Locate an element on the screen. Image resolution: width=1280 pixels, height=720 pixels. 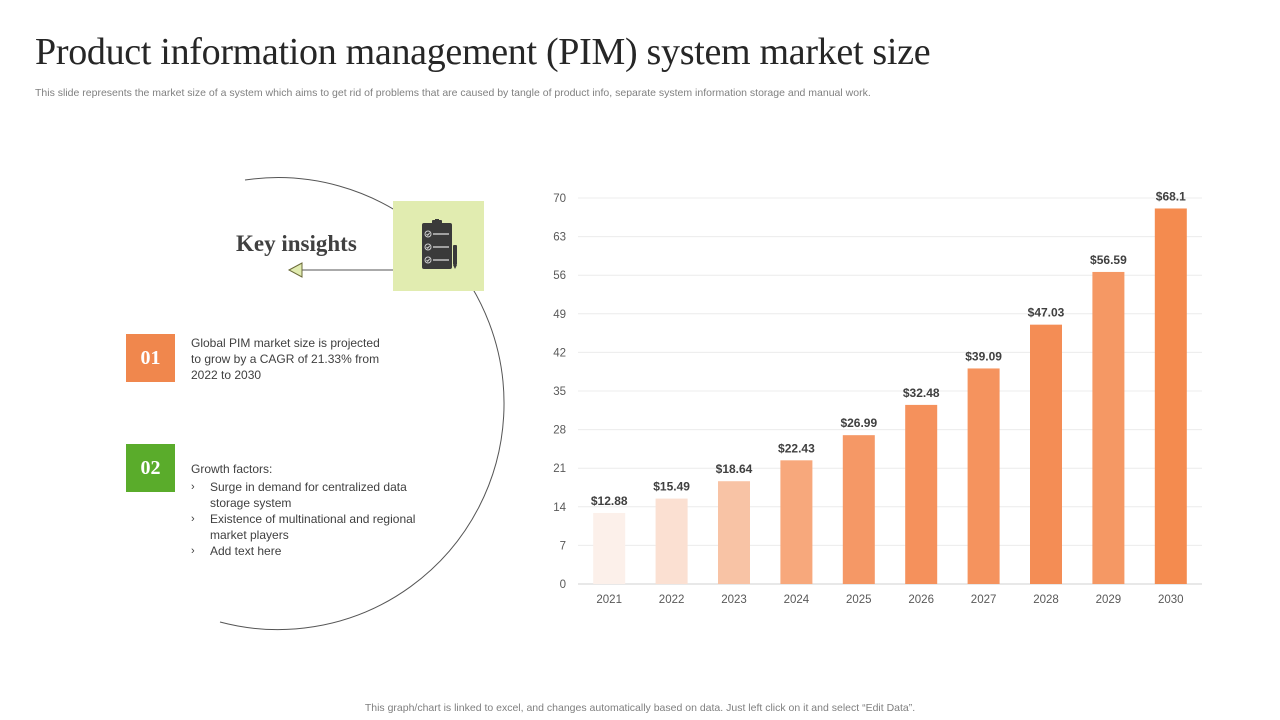
bar-2027 is located at coordinates (983, 476).